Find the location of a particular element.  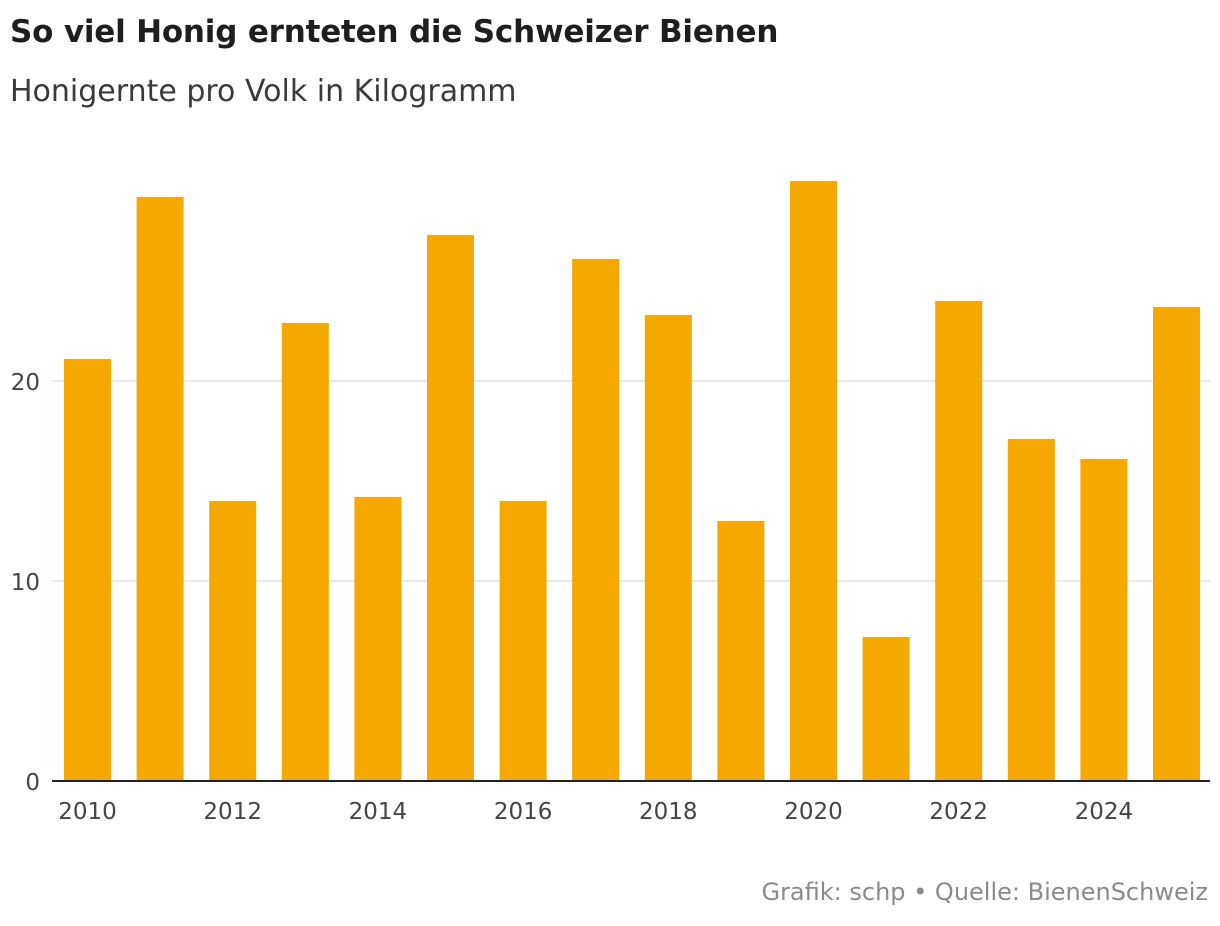

bar-2016 is located at coordinates (523, 641).